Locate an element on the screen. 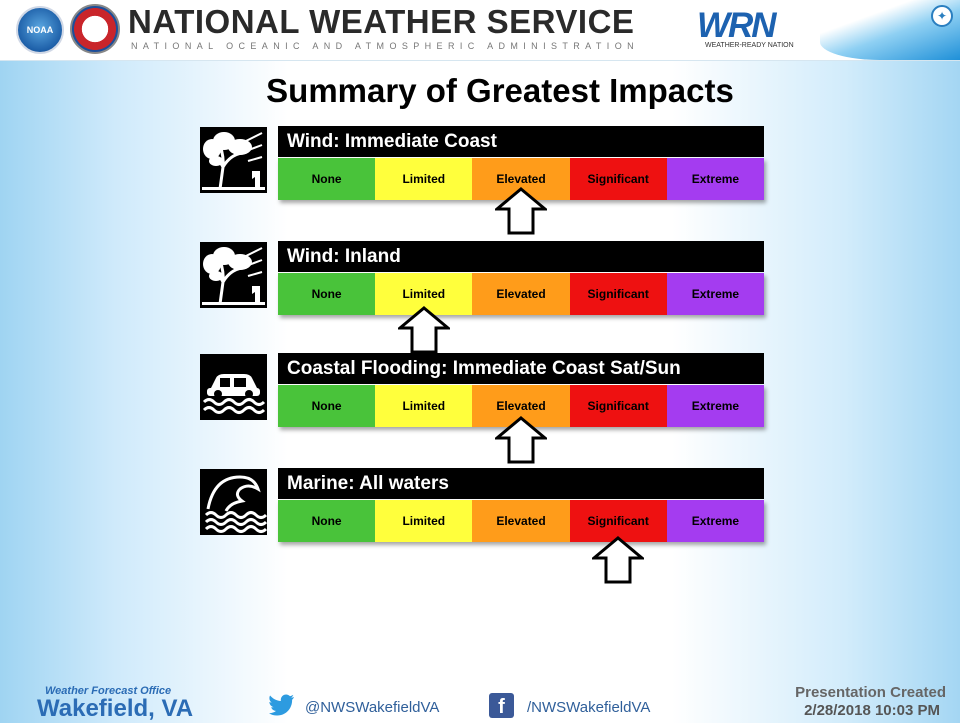  noaa-logo: NOAA is located at coordinates (40, 30).